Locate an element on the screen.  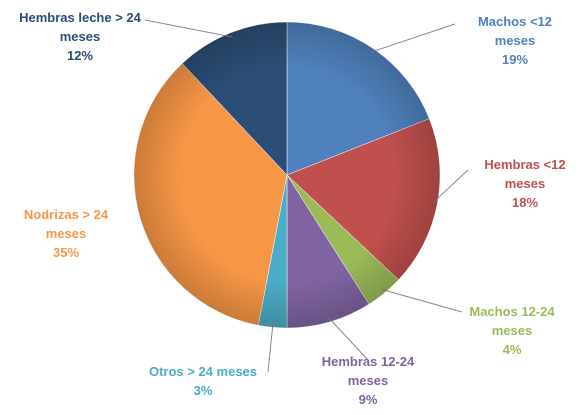
category-label: Machos 12-24 meses is located at coordinates (512, 321).